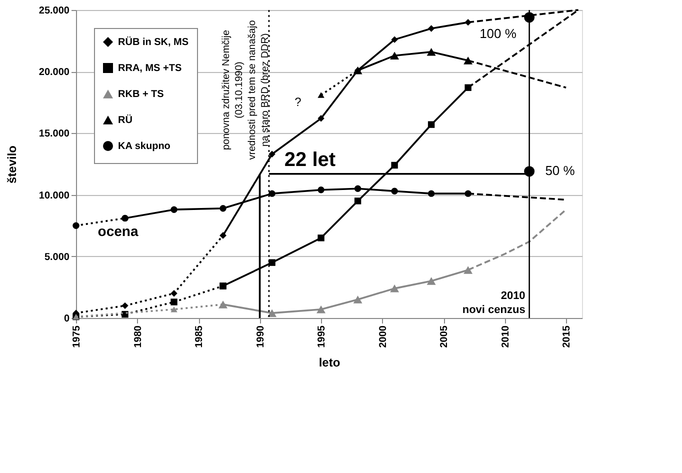  I want to click on y-tick-label: 20.000, so click(54, 72).